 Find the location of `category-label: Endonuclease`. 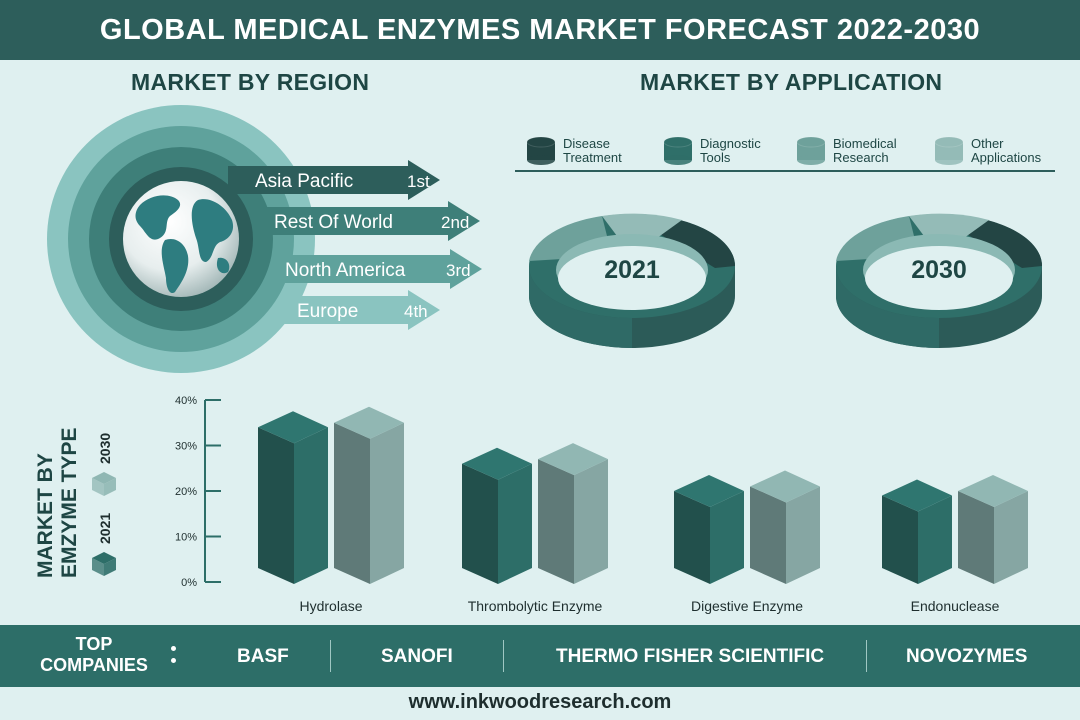

category-label: Endonuclease is located at coordinates (955, 606).